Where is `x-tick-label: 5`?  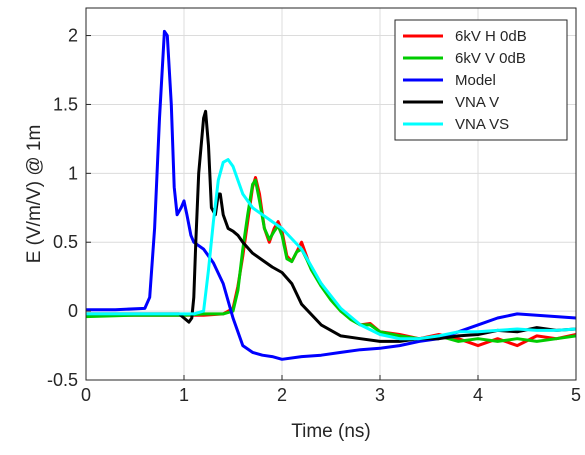
x-tick-label: 5 is located at coordinates (576, 395).